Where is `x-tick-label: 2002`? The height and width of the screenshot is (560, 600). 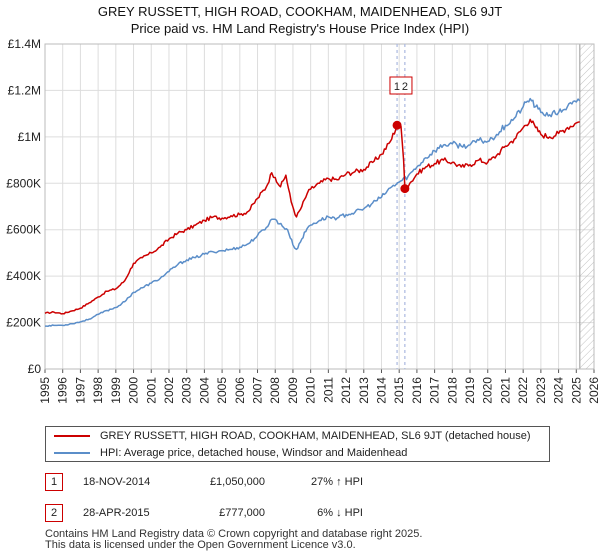 x-tick-label: 2002 is located at coordinates (169, 390).